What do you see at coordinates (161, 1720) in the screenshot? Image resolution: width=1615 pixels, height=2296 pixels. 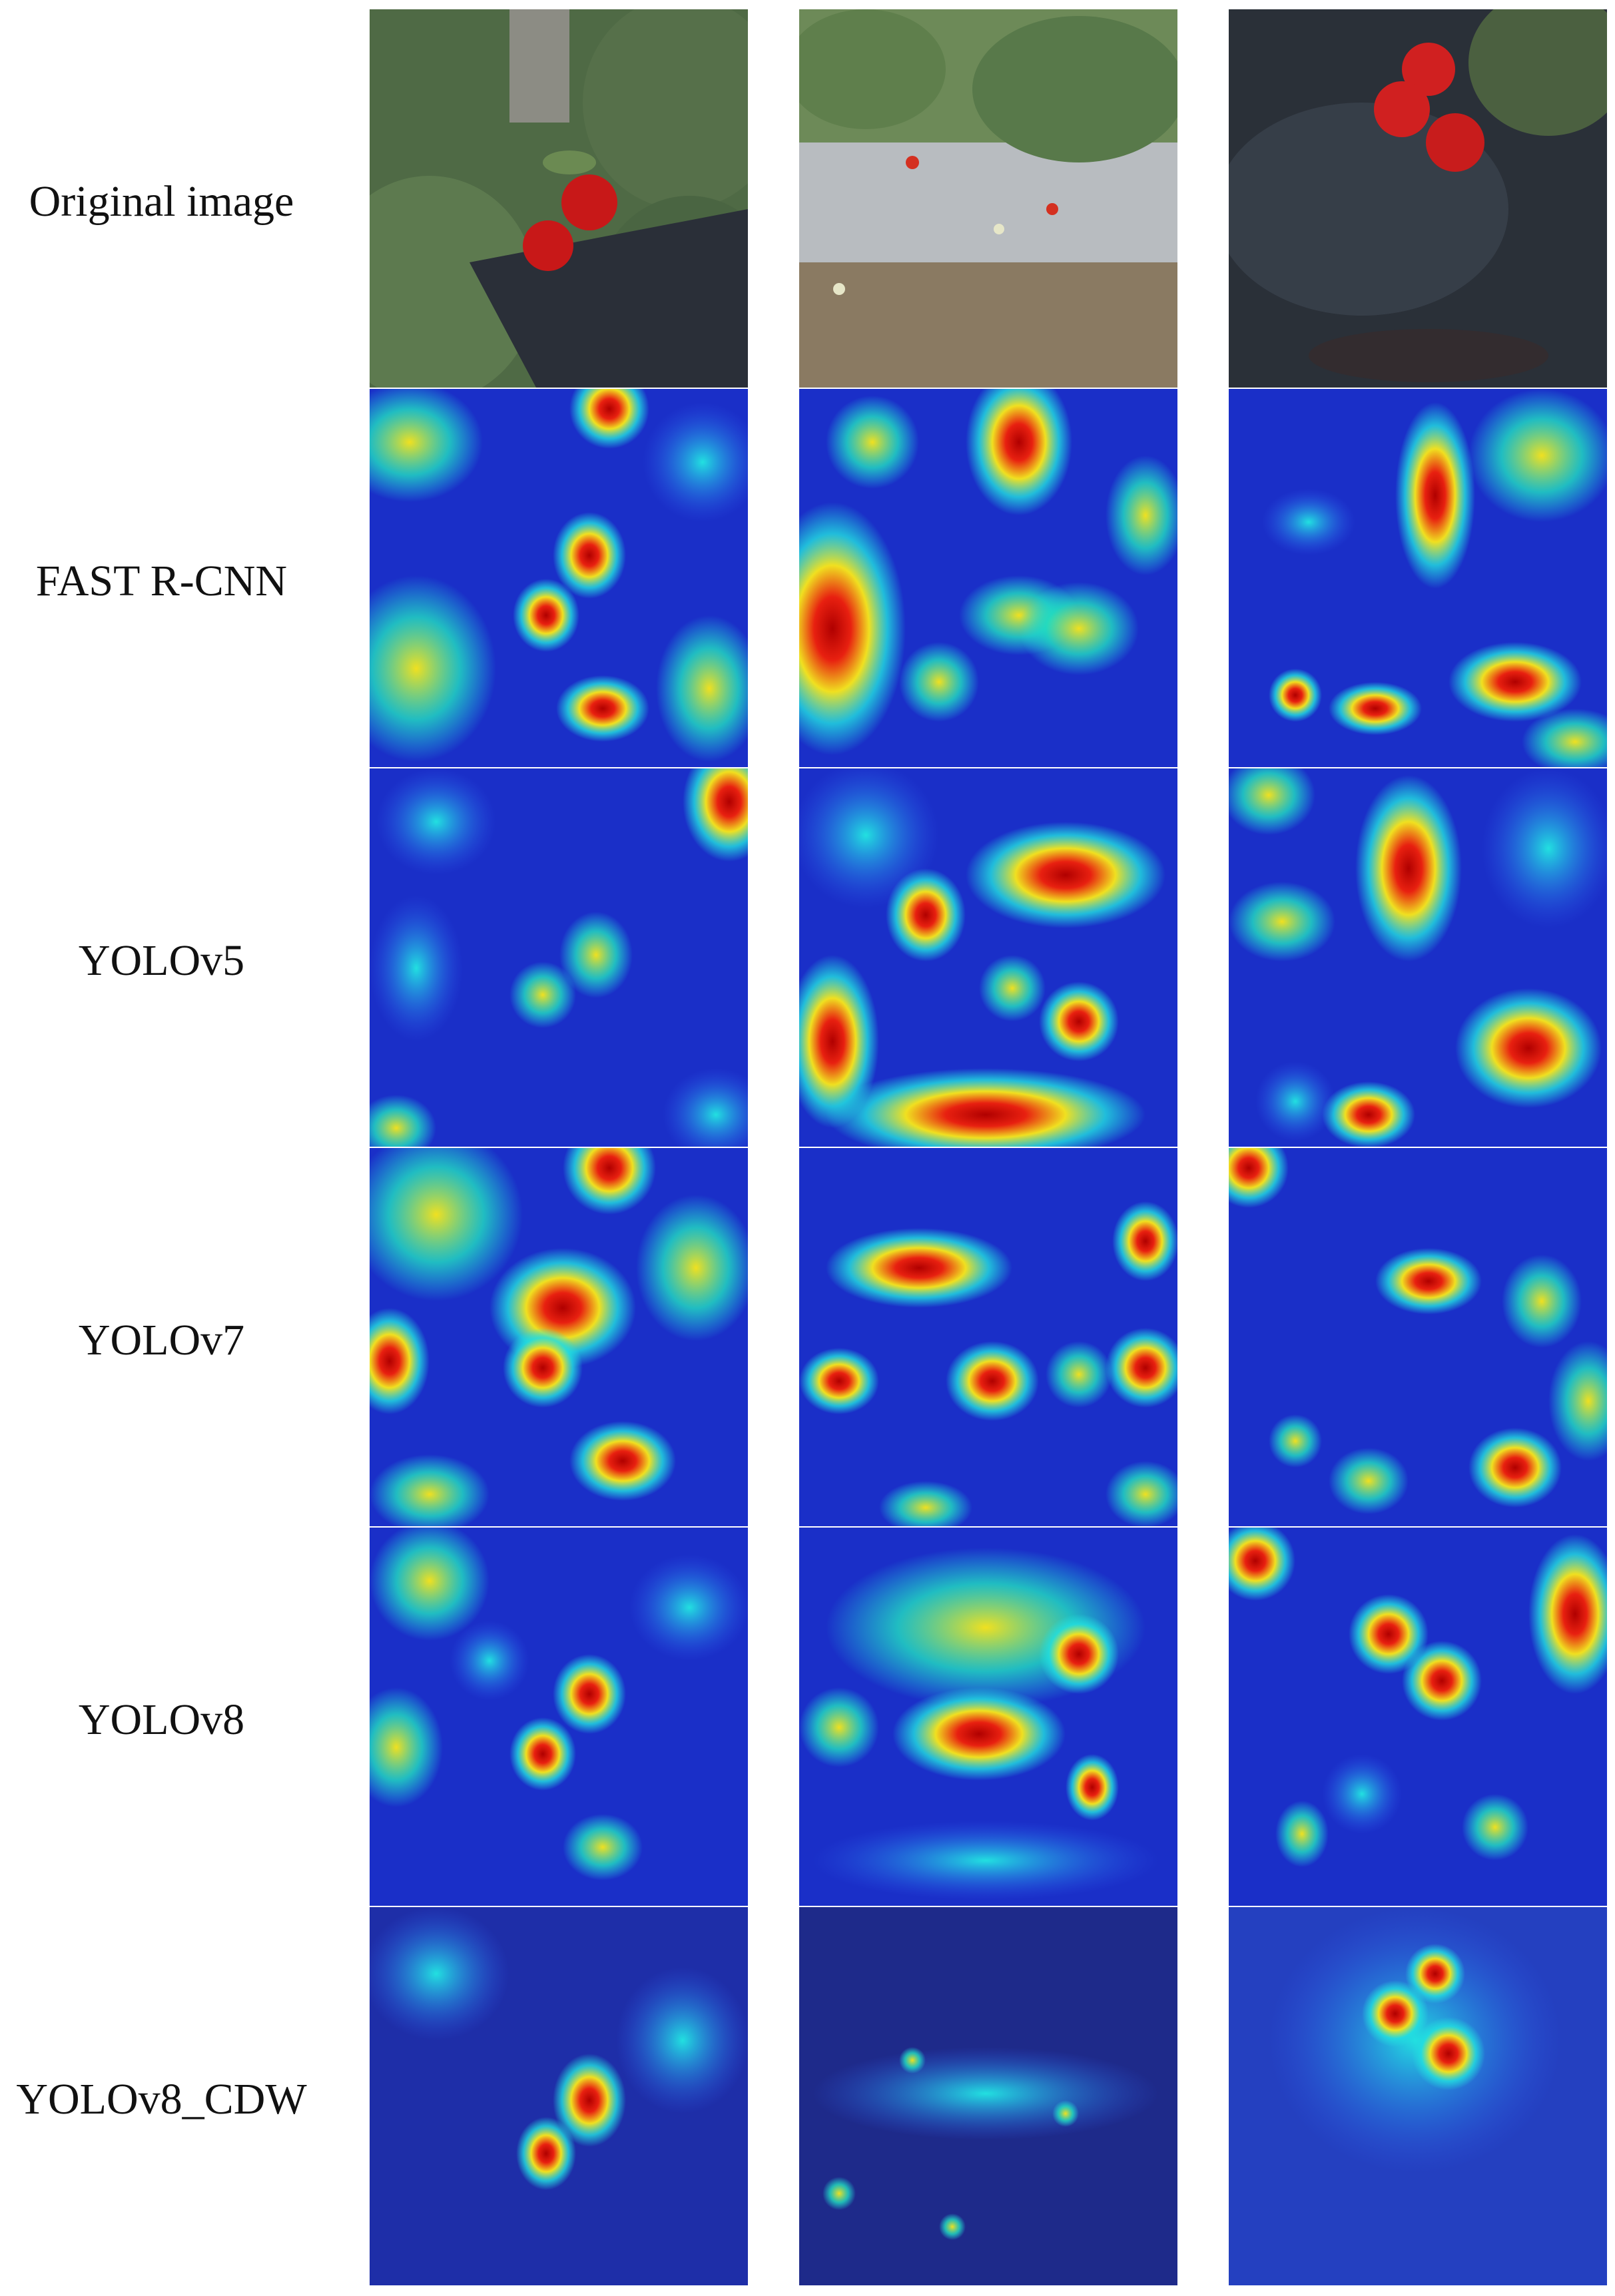 I see `row-label-yolov8: YOLOv8` at bounding box center [161, 1720].